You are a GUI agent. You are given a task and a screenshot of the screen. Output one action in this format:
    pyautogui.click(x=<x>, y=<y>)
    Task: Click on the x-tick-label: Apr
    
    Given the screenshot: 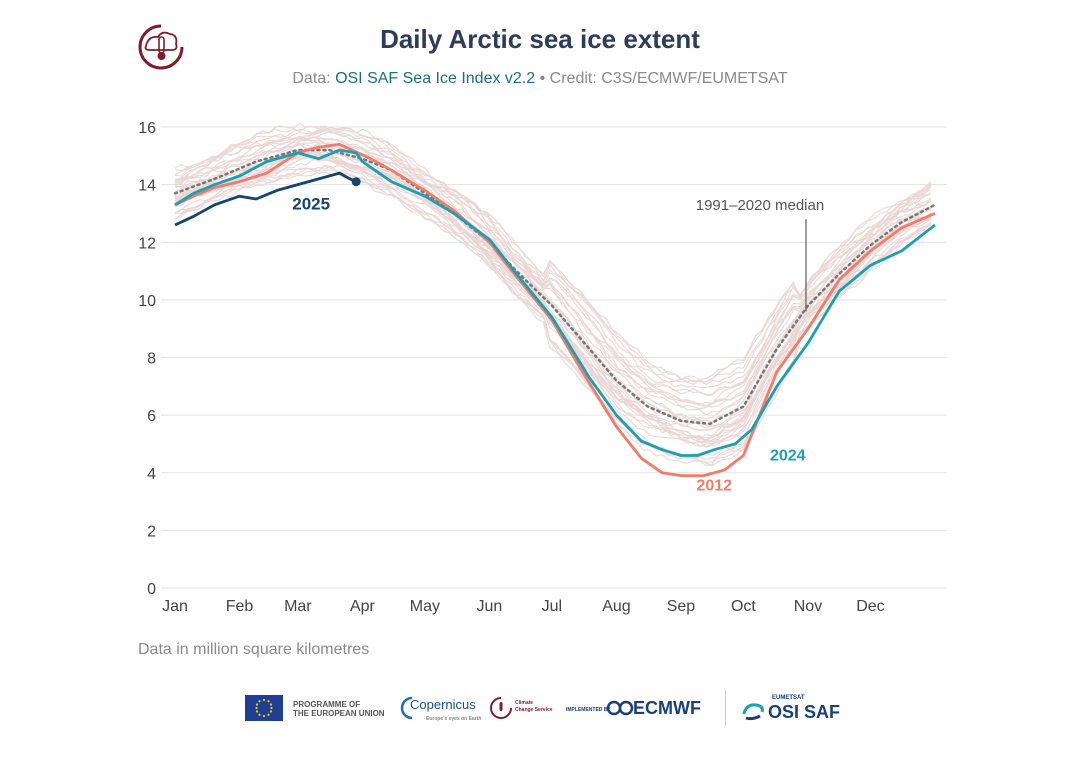 What is the action you would take?
    pyautogui.click(x=363, y=606)
    